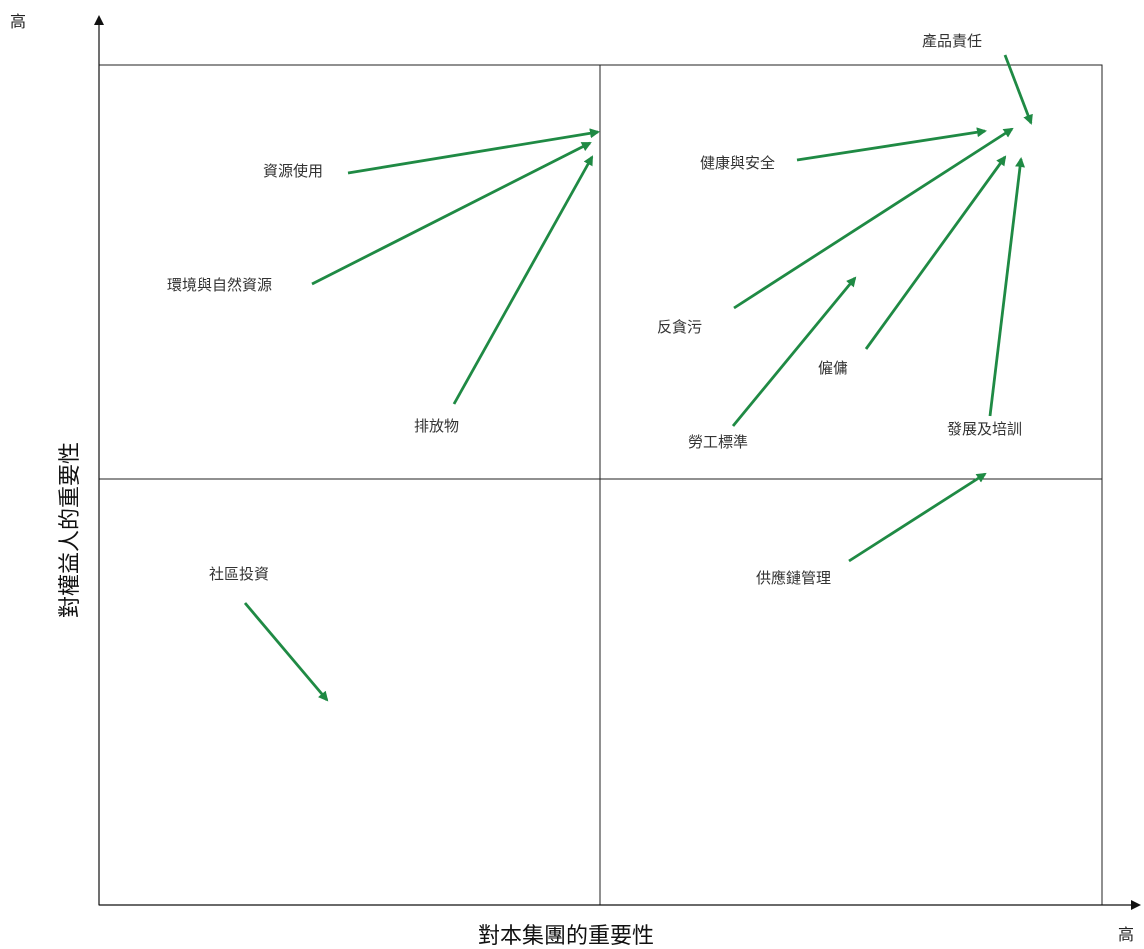 This screenshot has height=949, width=1144. What do you see at coordinates (70, 530) in the screenshot?
I see `y-axis-title: 對權益人的重要性` at bounding box center [70, 530].